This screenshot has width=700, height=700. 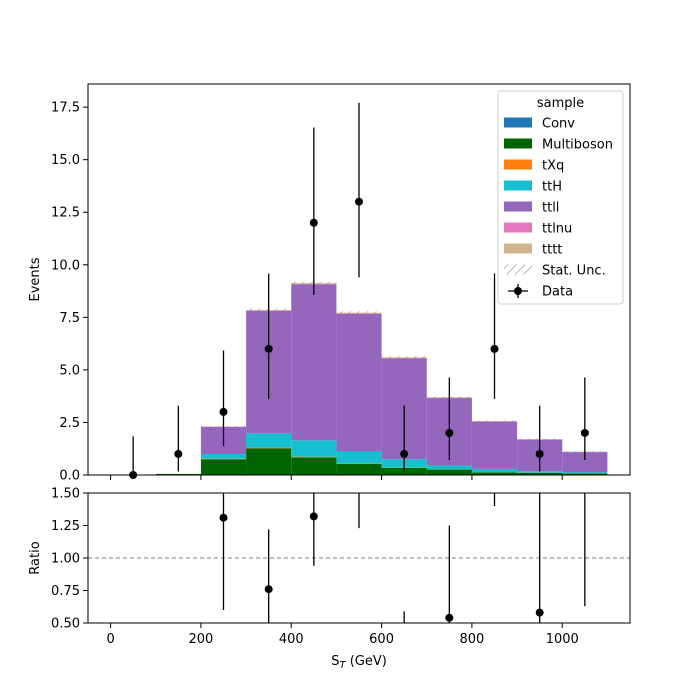 I want to click on ratio-xtick-label-4: 800, so click(x=472, y=639).